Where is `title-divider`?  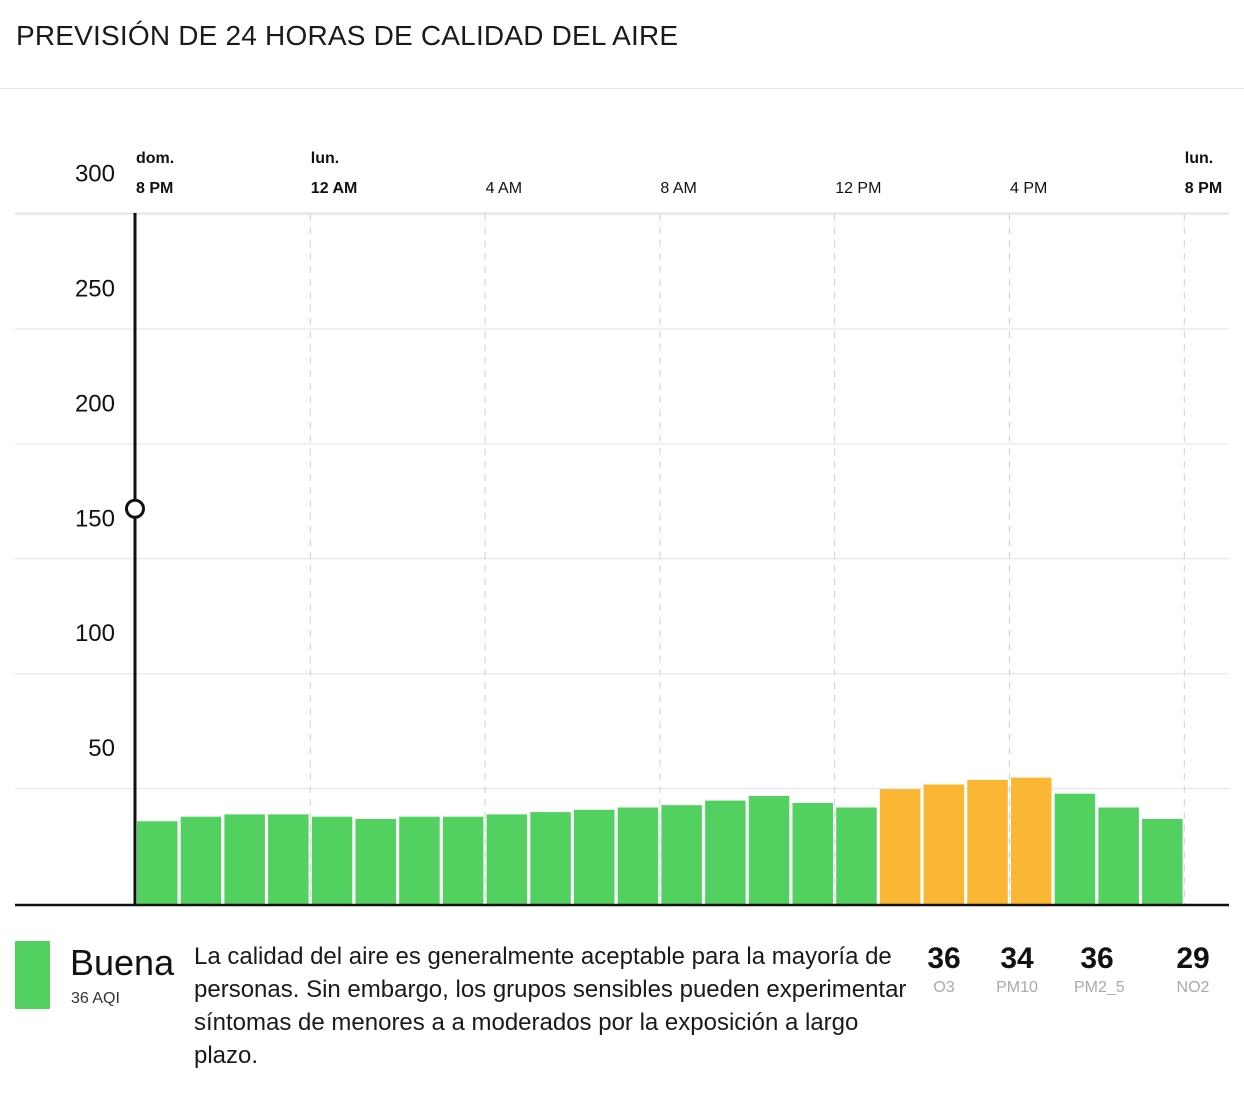 title-divider is located at coordinates (622, 88).